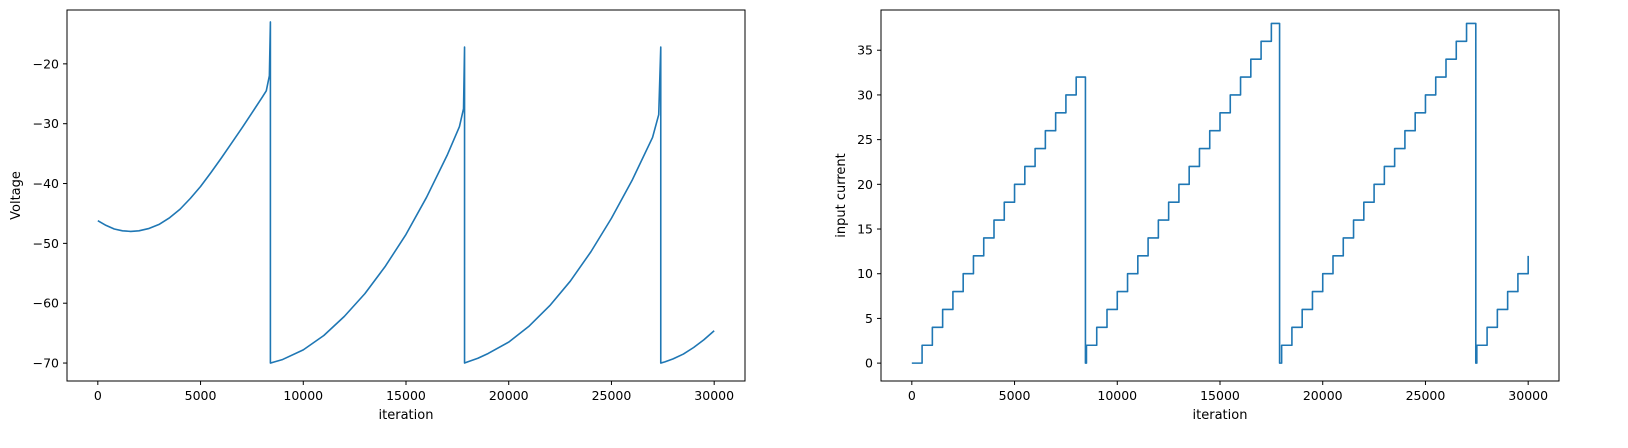 The width and height of the screenshot is (1628, 448). I want to click on input-current-y-tick-label: 35, so click(865, 50).